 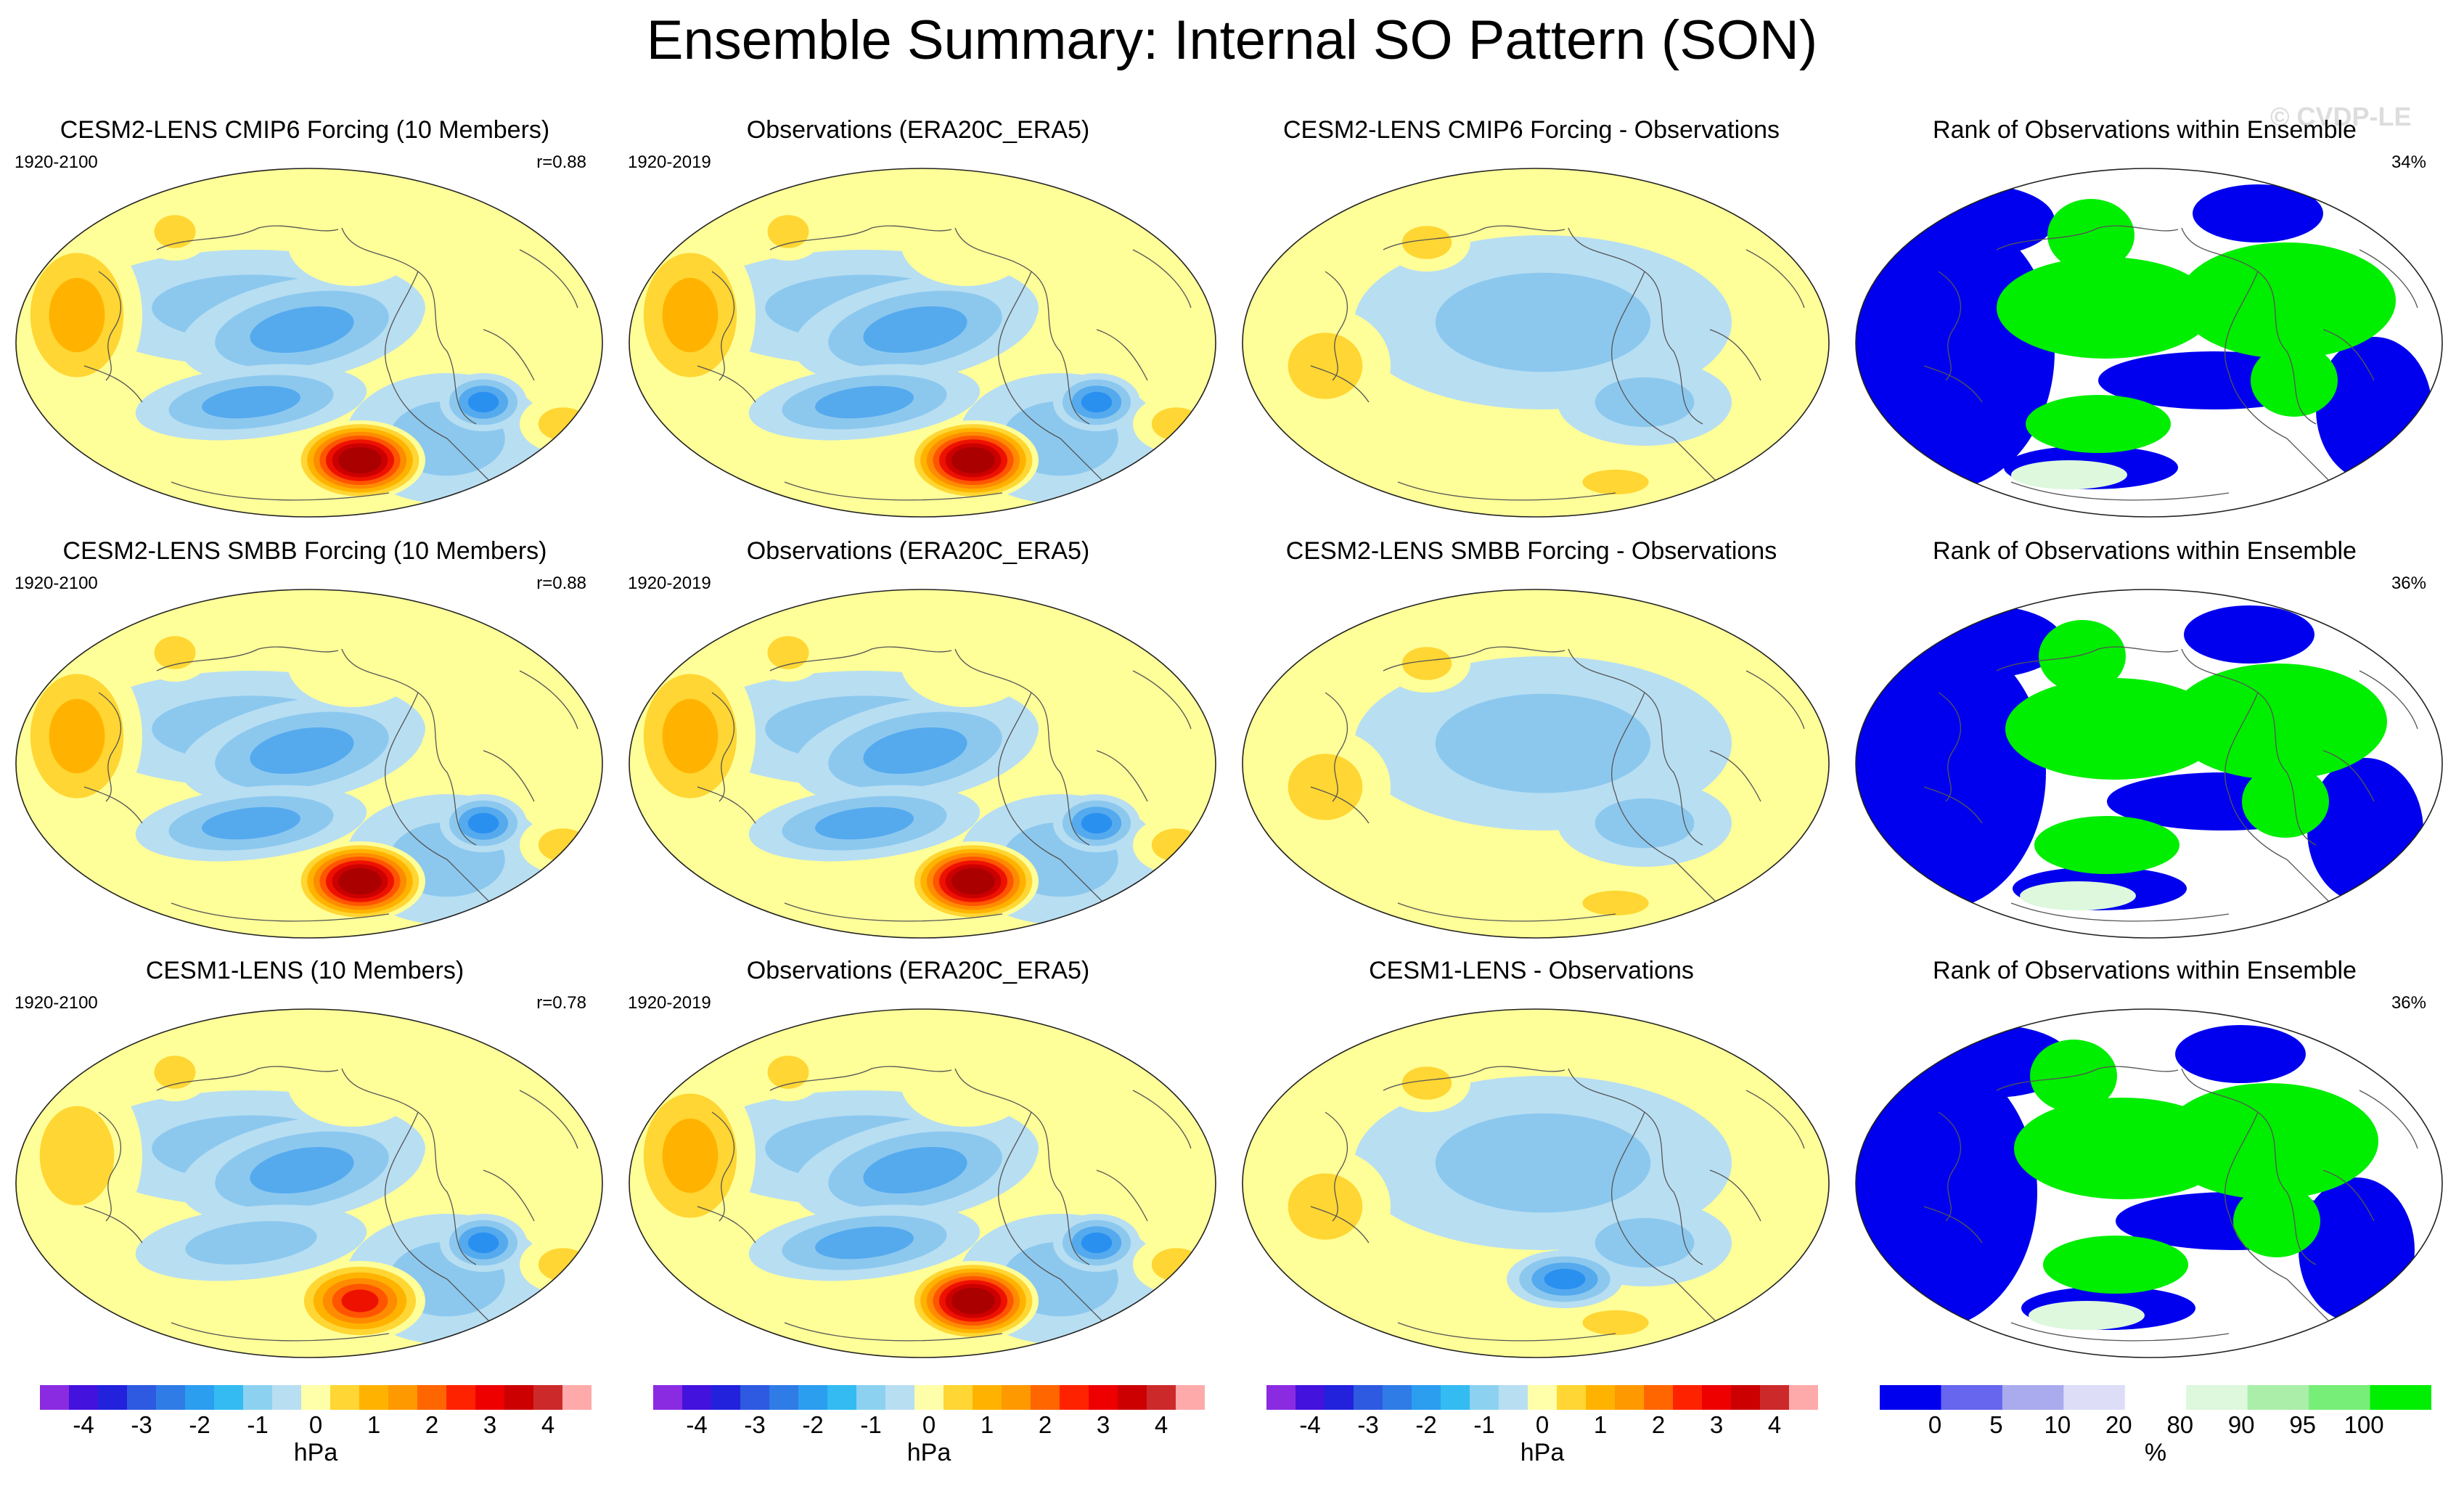 I want to click on rank-colorbar-swatch, so click(x=1972, y=1397).